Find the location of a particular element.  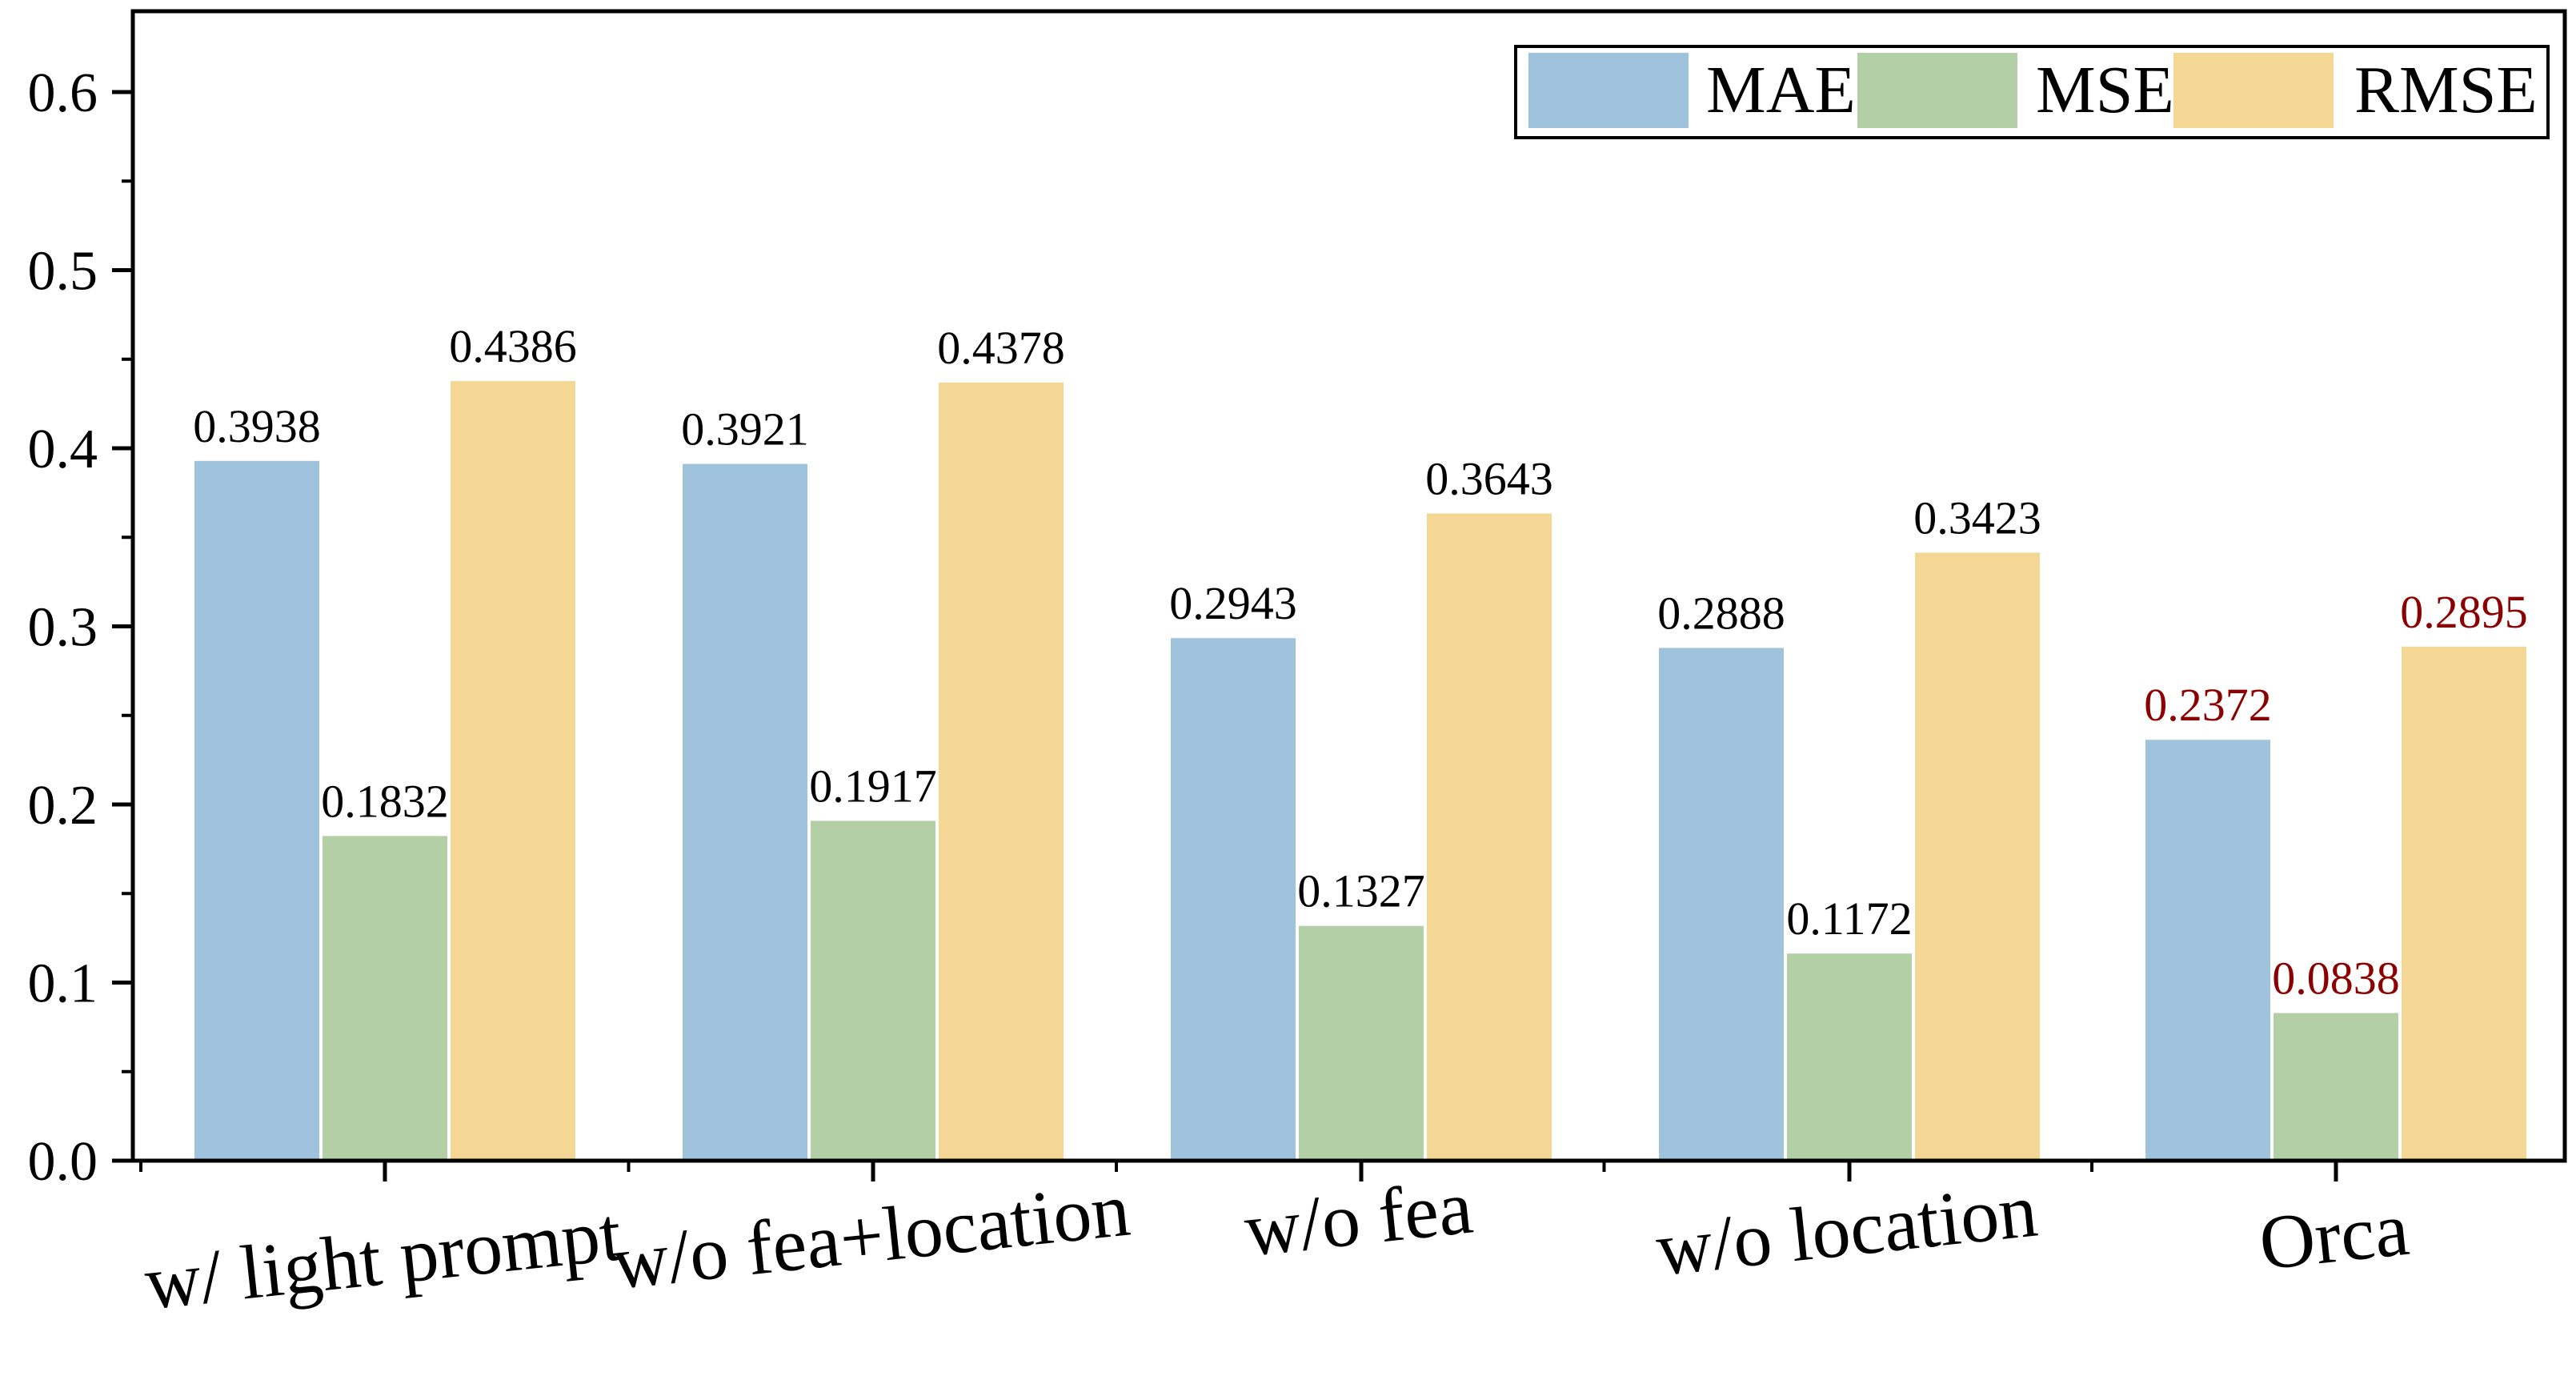

data-label-mse-w-light-prompt: 0.1832 is located at coordinates (385, 801).